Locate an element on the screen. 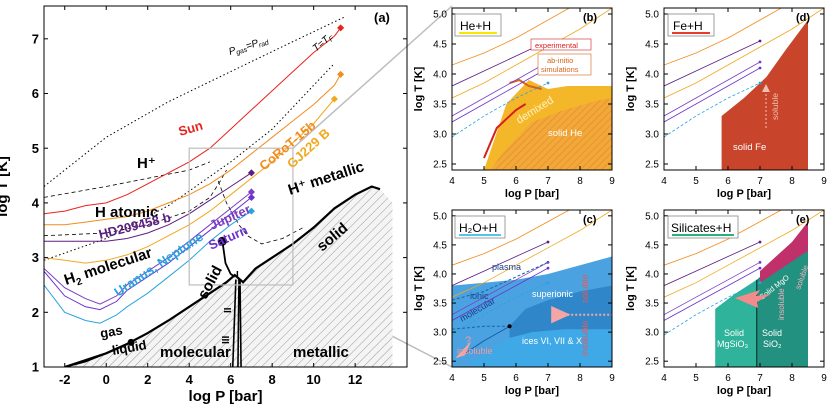 This screenshot has width=831, height=410. label-mgsio3-1: Solid is located at coordinates (734, 333).